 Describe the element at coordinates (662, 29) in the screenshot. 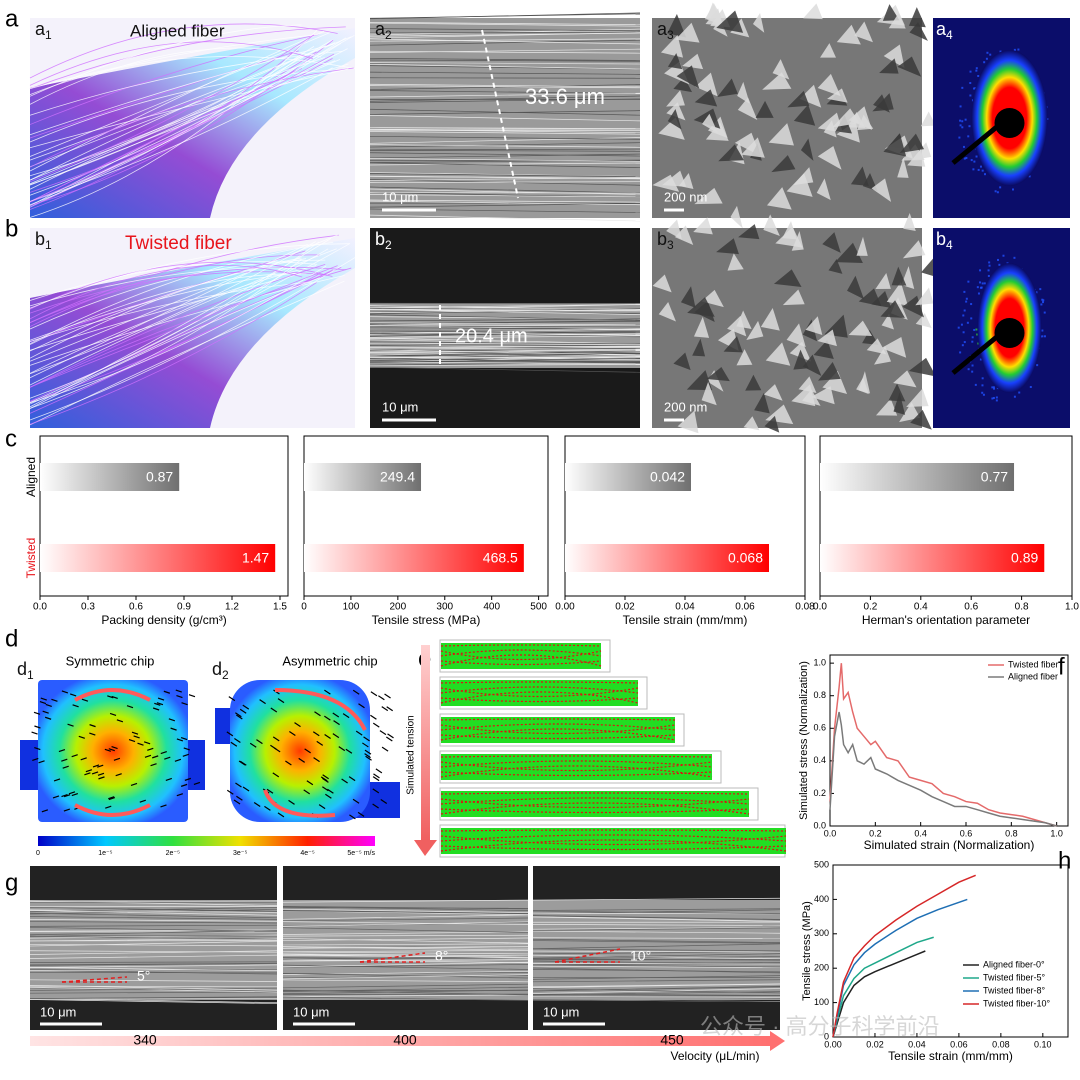

I see `label-letter: a` at that location.